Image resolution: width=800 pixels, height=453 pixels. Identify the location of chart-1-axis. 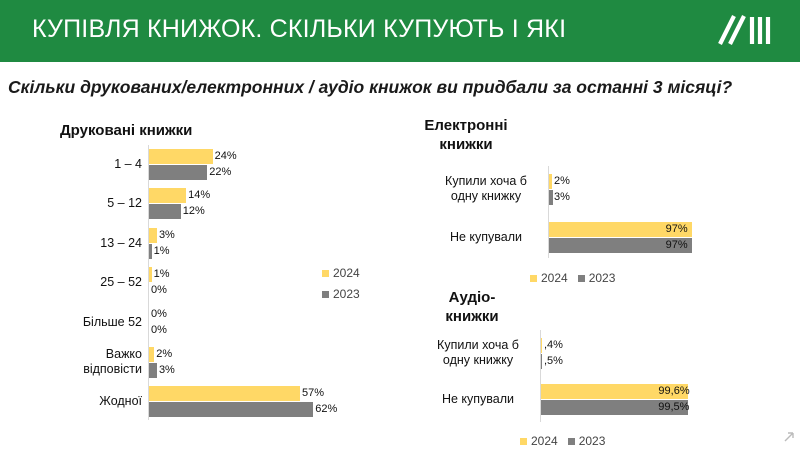
(548, 212).